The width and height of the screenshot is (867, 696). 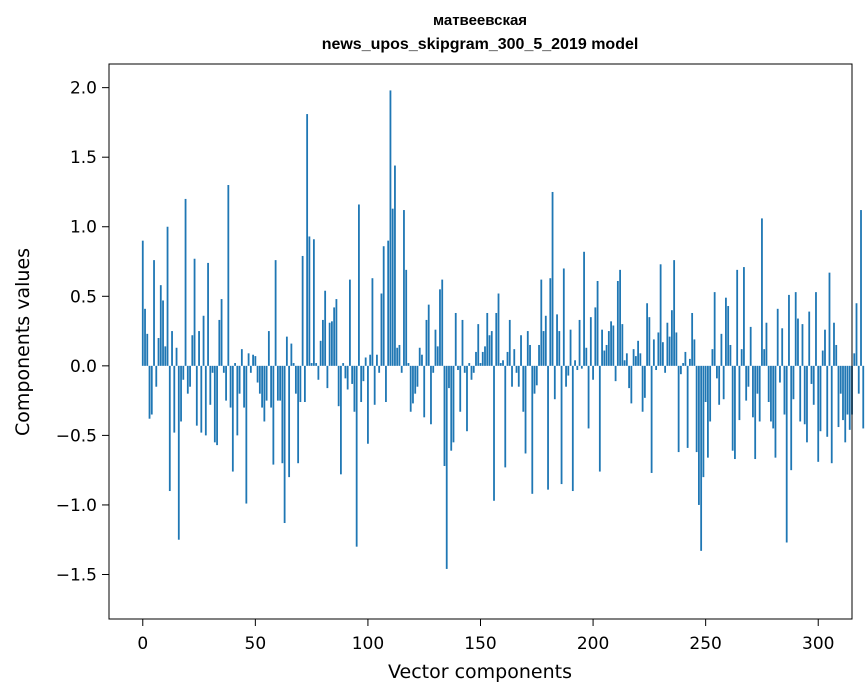 I want to click on x-tick-label: 200, so click(x=593, y=644).